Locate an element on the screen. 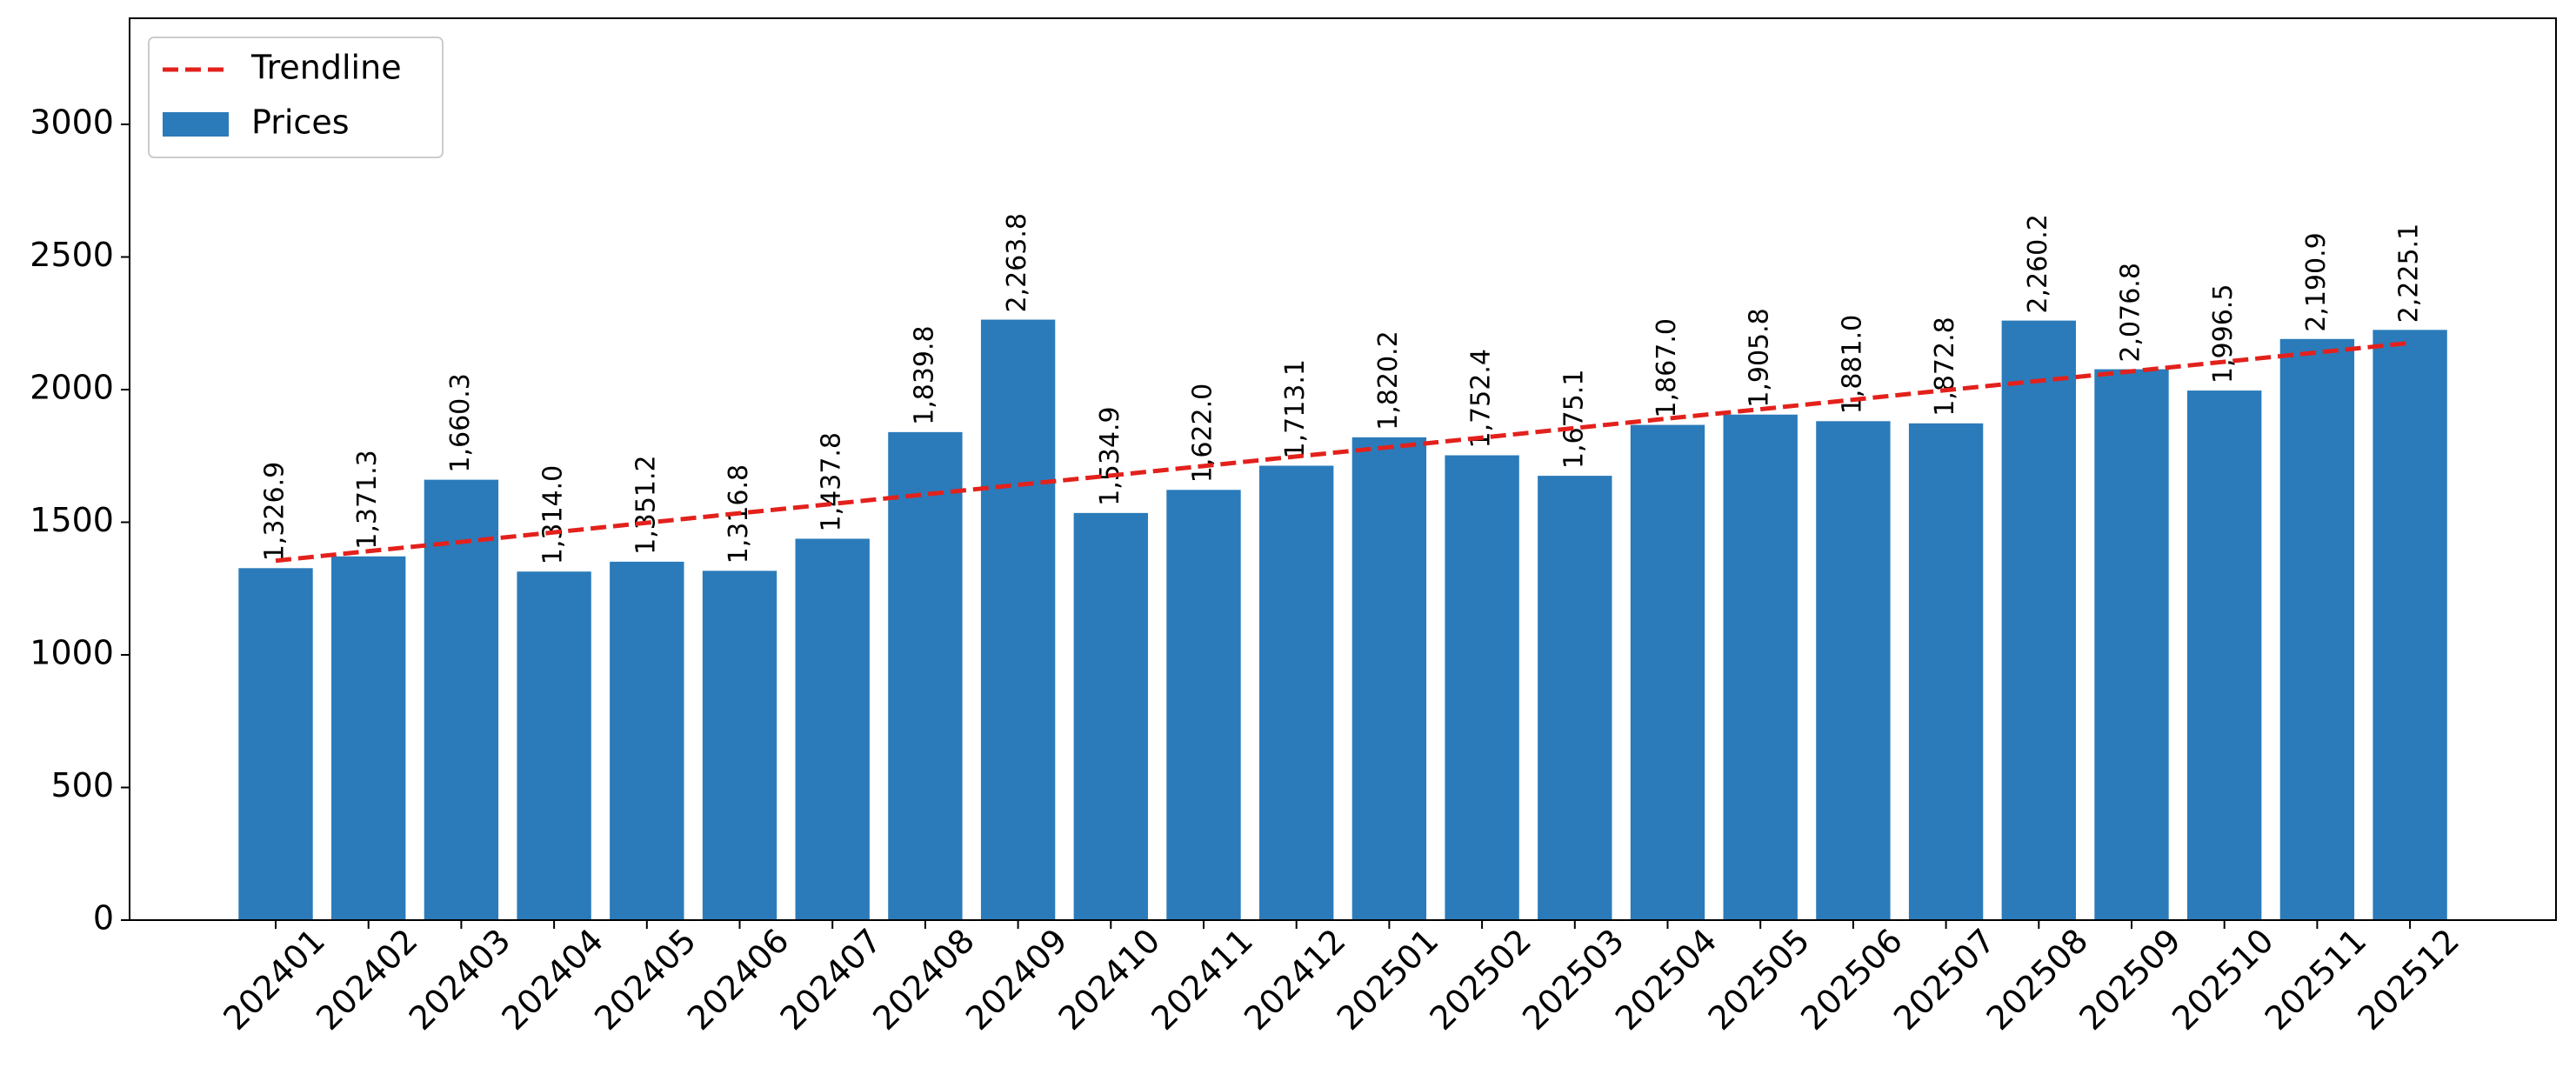 The image size is (2576, 1081). x-tick-label: 202511 is located at coordinates (2316, 980).